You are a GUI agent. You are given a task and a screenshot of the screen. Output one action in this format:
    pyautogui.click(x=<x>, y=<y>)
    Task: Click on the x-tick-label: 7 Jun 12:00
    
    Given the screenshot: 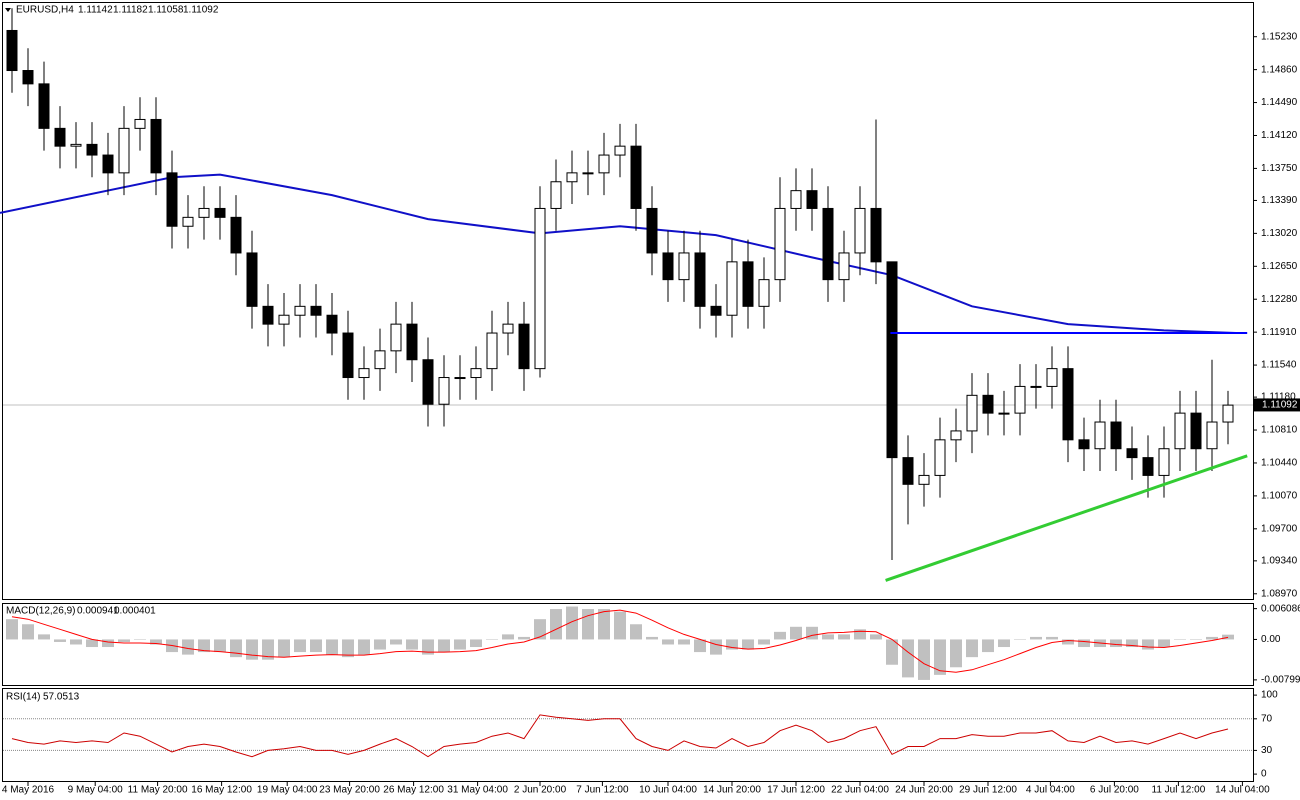 What is the action you would take?
    pyautogui.click(x=602, y=790)
    